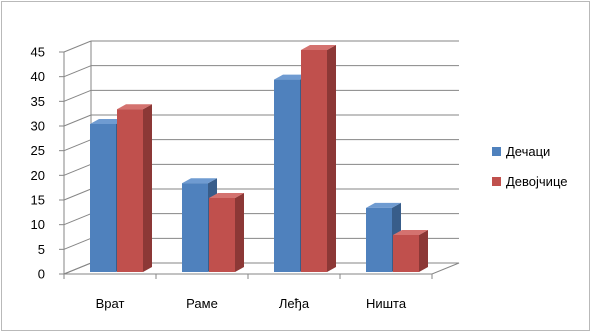 The image size is (593, 334). Describe the element at coordinates (38, 200) in the screenshot. I see `y-tick-label: 15` at that location.